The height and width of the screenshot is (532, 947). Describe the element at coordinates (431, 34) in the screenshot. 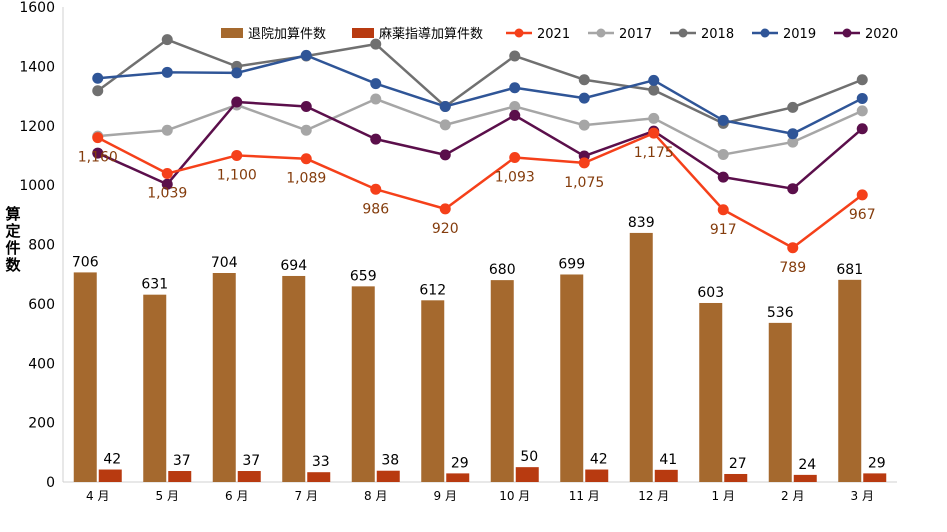

I see `legend-label: 麻薬指導加算件数` at that location.